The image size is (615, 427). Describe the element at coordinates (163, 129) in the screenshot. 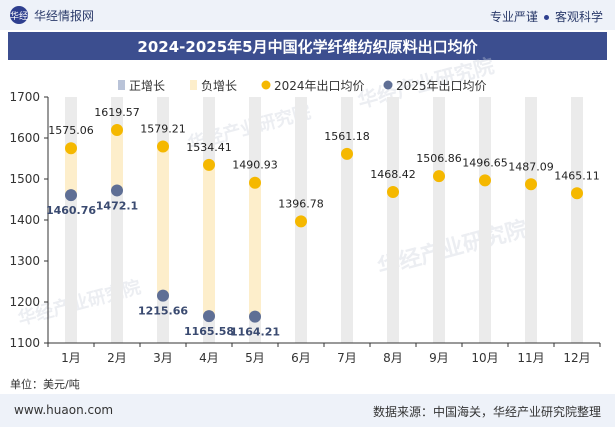

I see `data-label-2024: 1579.21` at that location.